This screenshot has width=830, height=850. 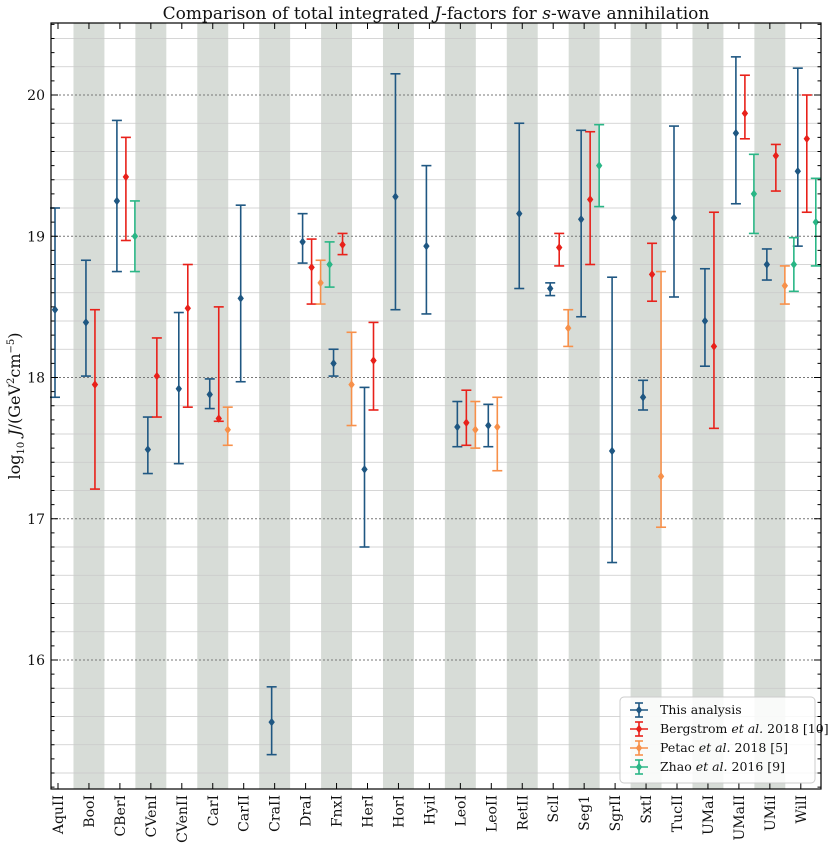 I want to click on errorbar-1-Seg1, so click(x=590, y=198).